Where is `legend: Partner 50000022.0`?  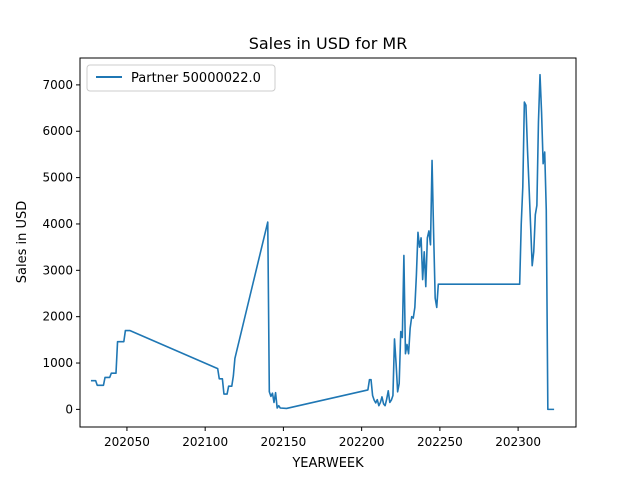 legend: Partner 50000022.0 is located at coordinates (181, 78).